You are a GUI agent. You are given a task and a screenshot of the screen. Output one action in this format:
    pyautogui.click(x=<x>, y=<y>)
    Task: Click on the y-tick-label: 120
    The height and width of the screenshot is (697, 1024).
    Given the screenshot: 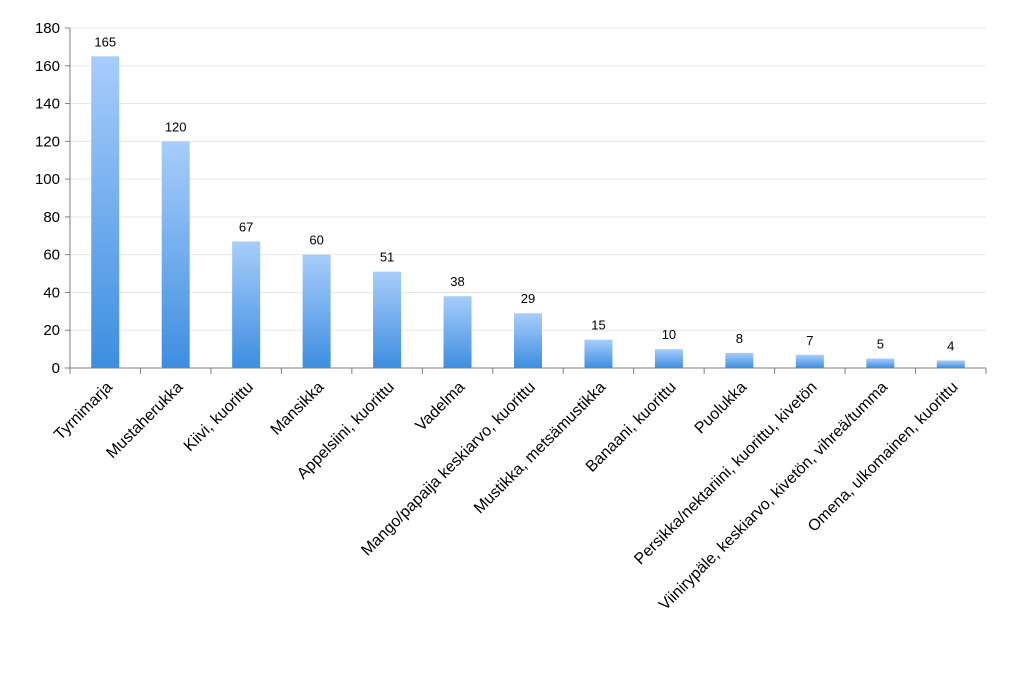 What is the action you would take?
    pyautogui.click(x=47, y=141)
    